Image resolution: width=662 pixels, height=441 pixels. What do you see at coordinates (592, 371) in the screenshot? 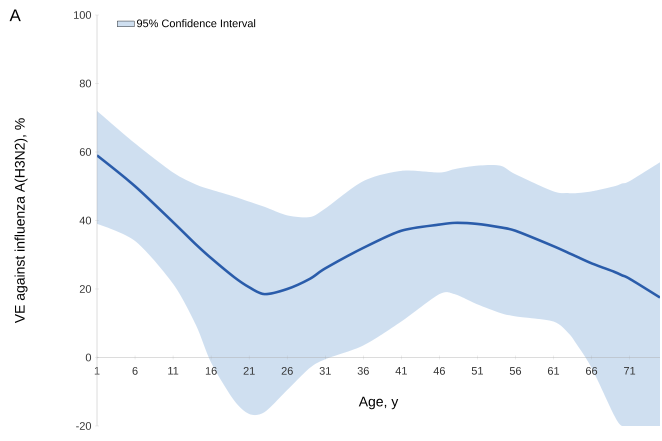
I see `x-tick-label: 66` at bounding box center [592, 371].